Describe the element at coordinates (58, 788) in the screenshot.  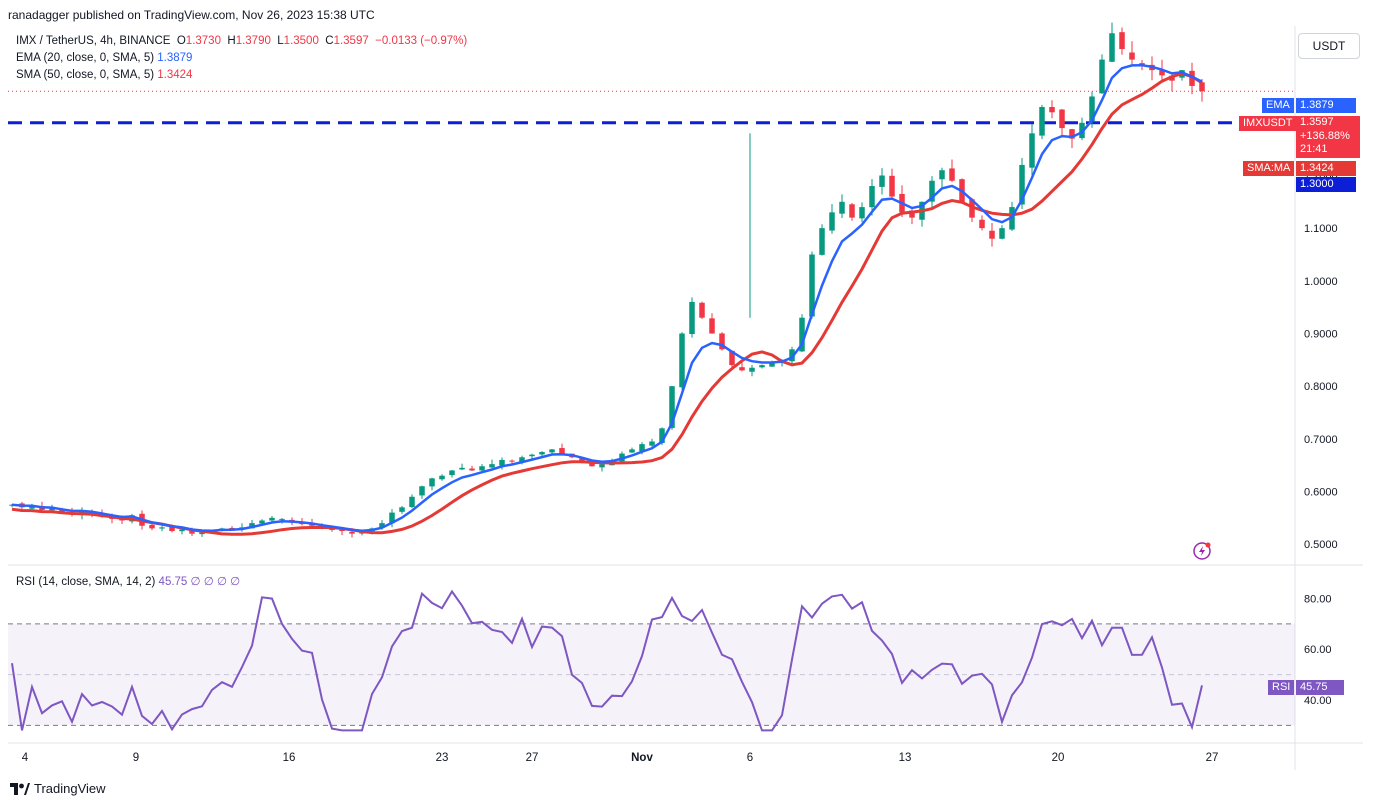
I see `footer-brand: TradingView` at that location.